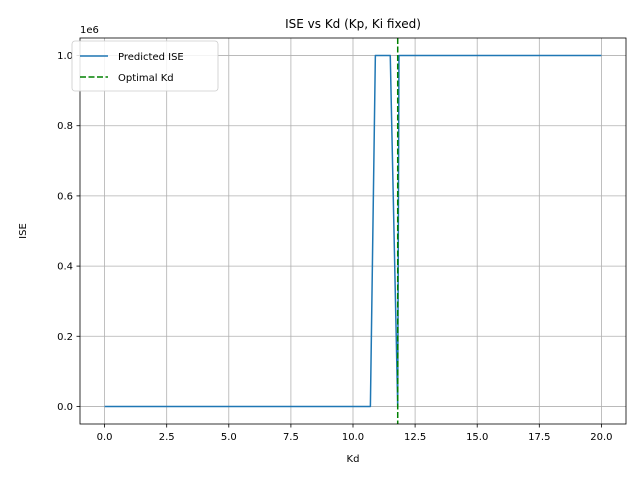 The width and height of the screenshot is (640, 484). I want to click on x-axis-label: Kd, so click(353, 459).